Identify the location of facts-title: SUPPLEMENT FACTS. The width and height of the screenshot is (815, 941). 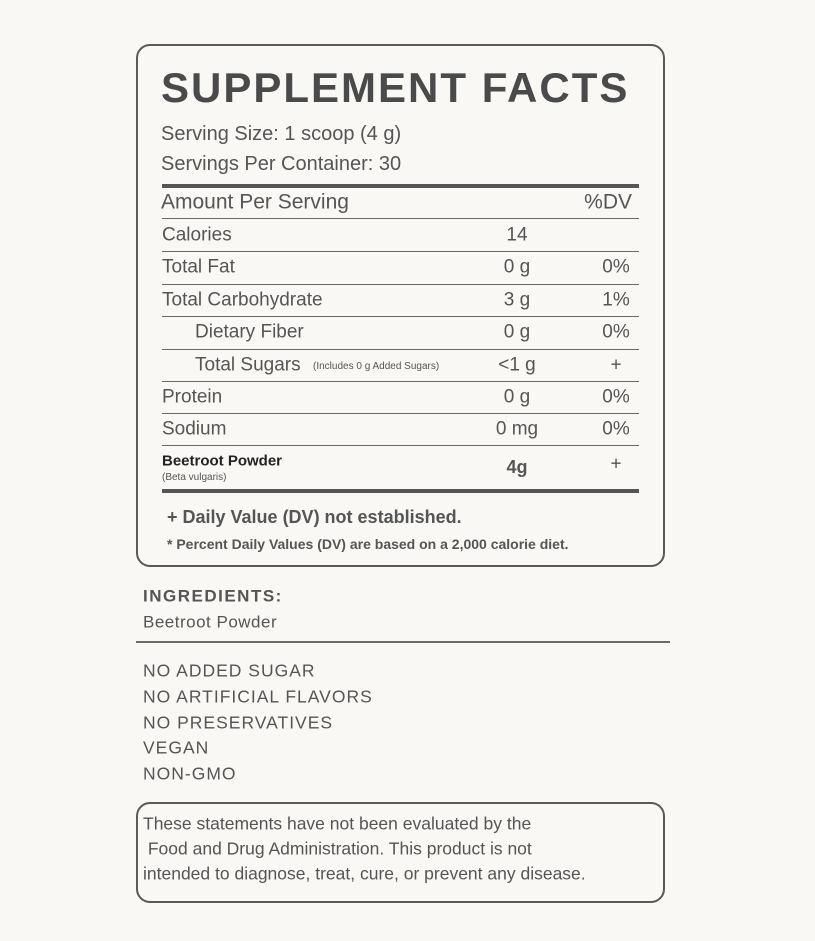
(395, 87).